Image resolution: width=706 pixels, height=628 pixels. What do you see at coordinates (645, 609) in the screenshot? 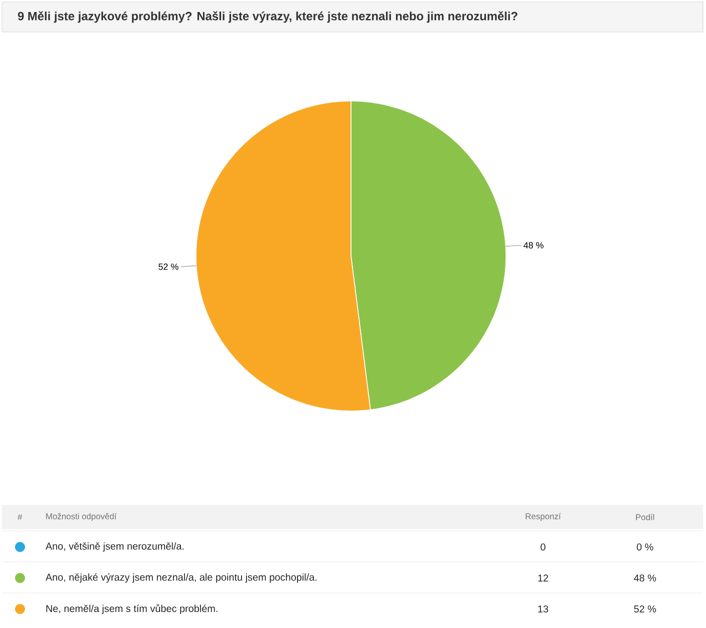
I see `text: 52 %` at bounding box center [645, 609].